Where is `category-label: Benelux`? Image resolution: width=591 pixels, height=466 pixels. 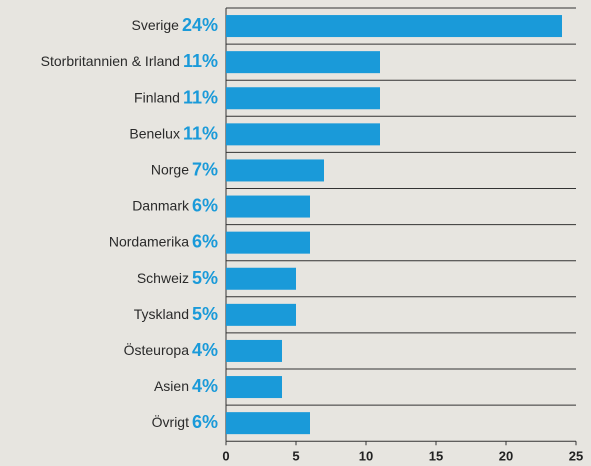
category-label: Benelux is located at coordinates (154, 133).